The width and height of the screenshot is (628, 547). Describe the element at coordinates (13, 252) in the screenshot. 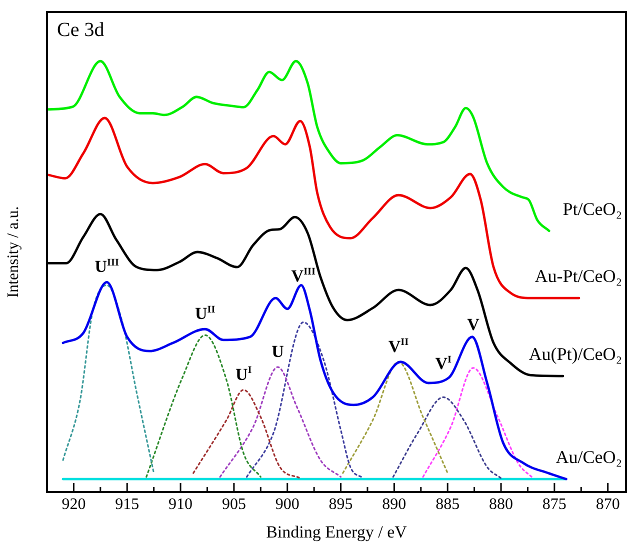

I see `y-axis-title: Intensity / a.u.` at that location.